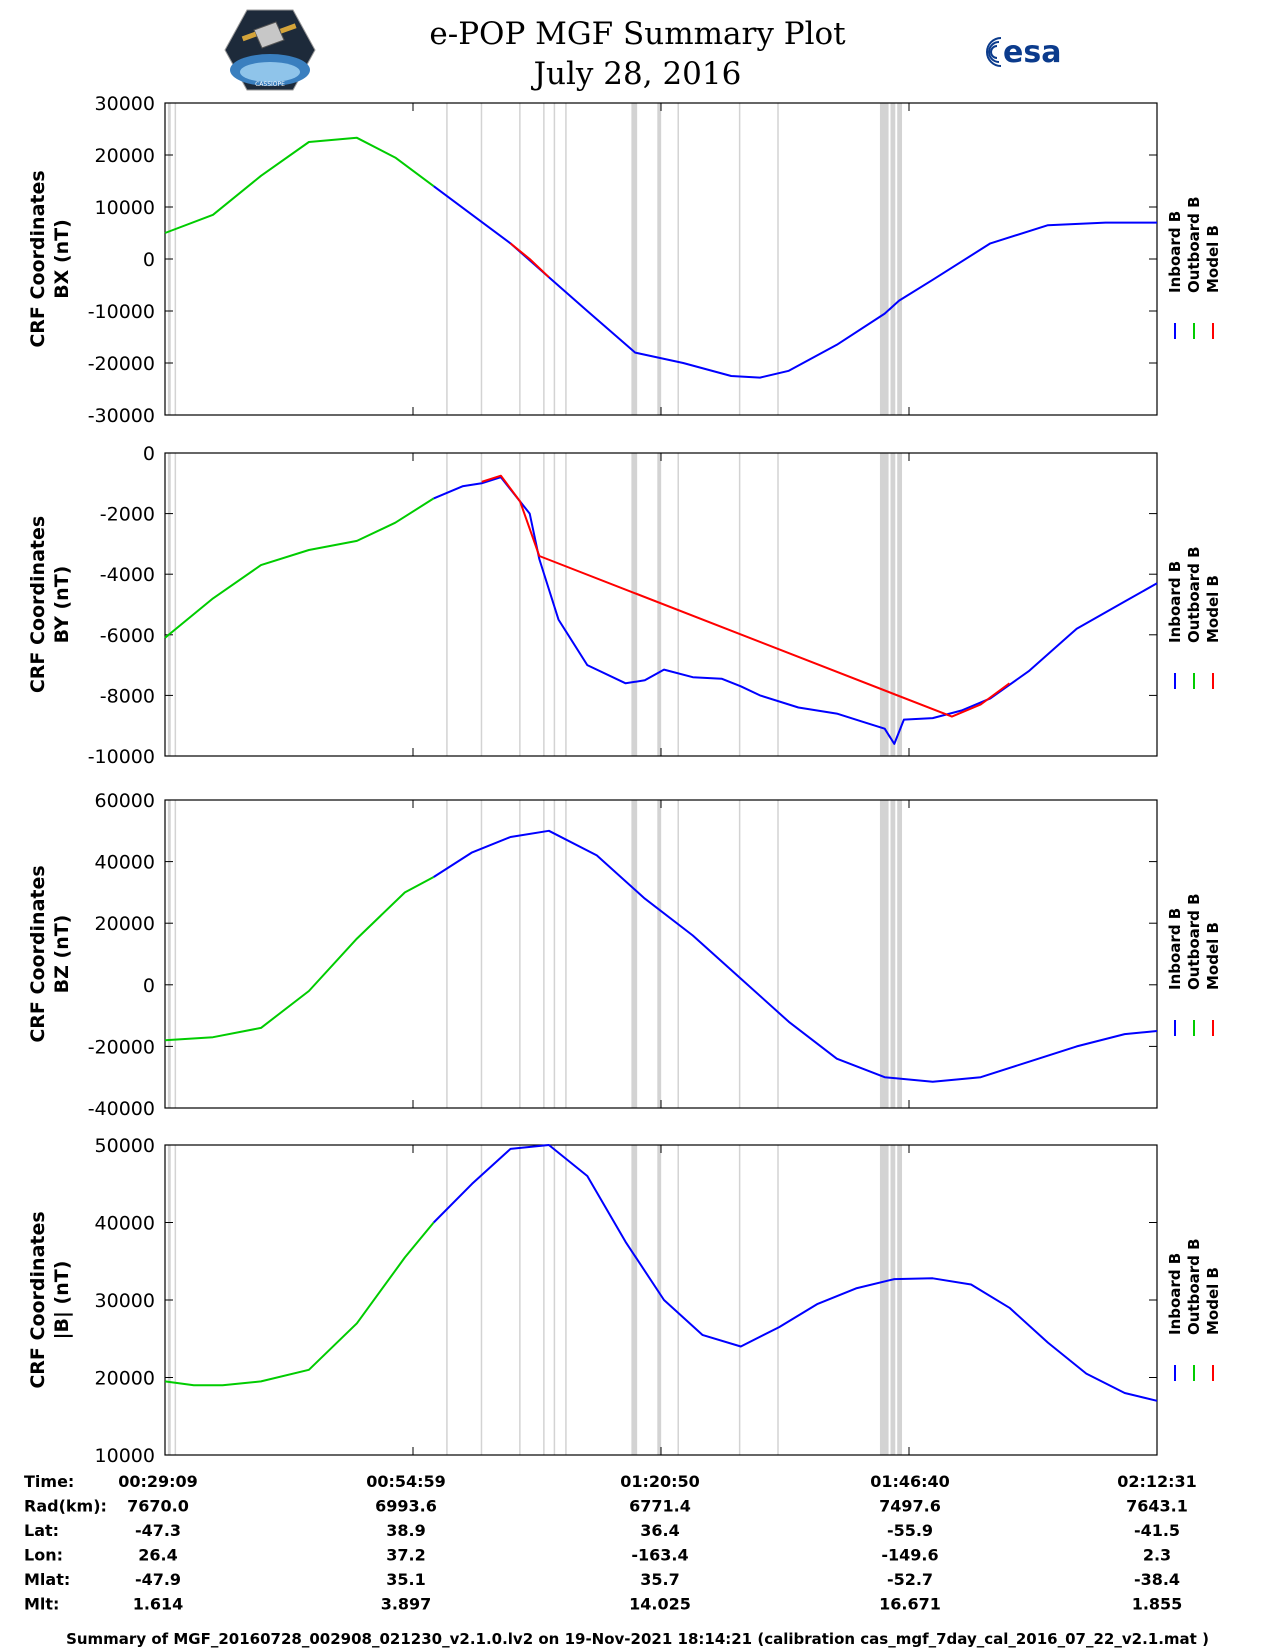 This screenshot has height=1650, width=1275. I want to click on info-cell: 16.671, so click(910, 1604).